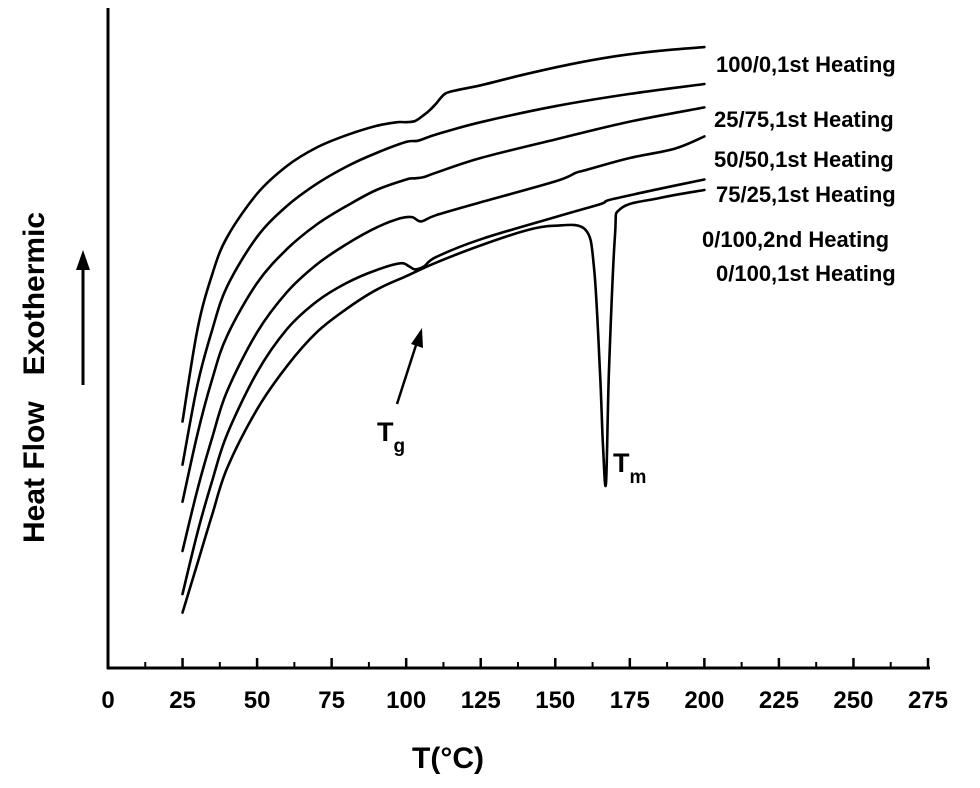 This screenshot has height=788, width=980. I want to click on x-tick-label: 75, so click(331, 700).